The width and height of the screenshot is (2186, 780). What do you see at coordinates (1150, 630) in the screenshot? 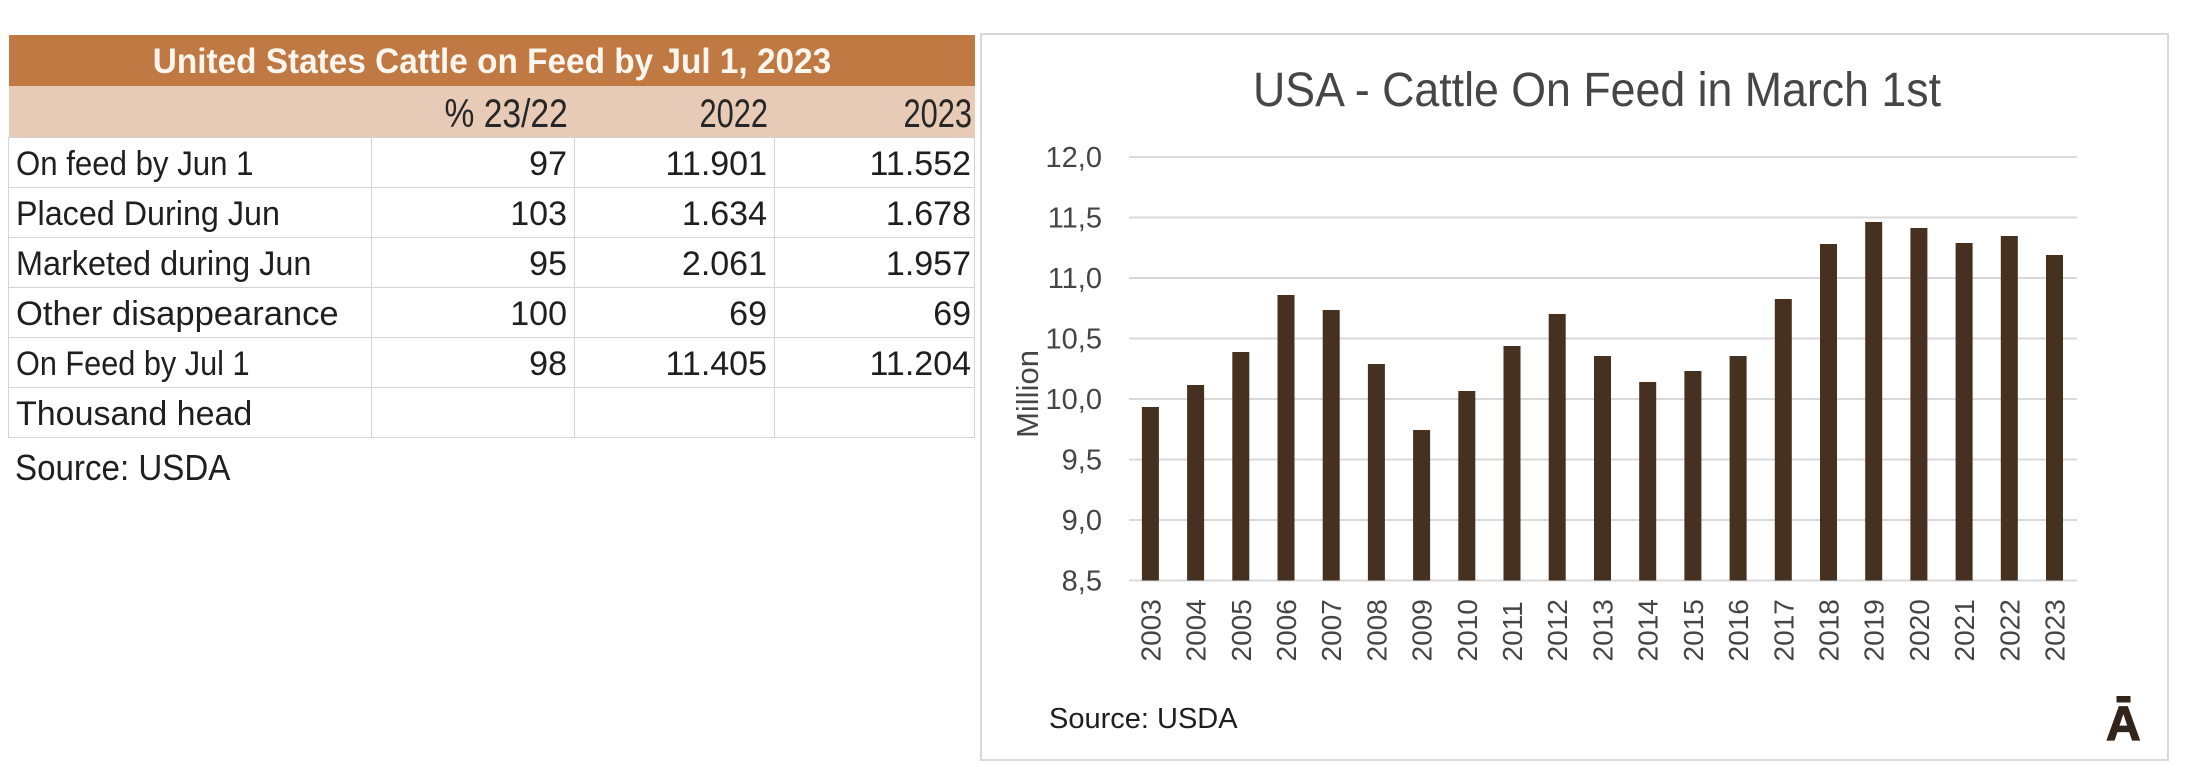
I see `svg-text: 2003` at bounding box center [1150, 630].